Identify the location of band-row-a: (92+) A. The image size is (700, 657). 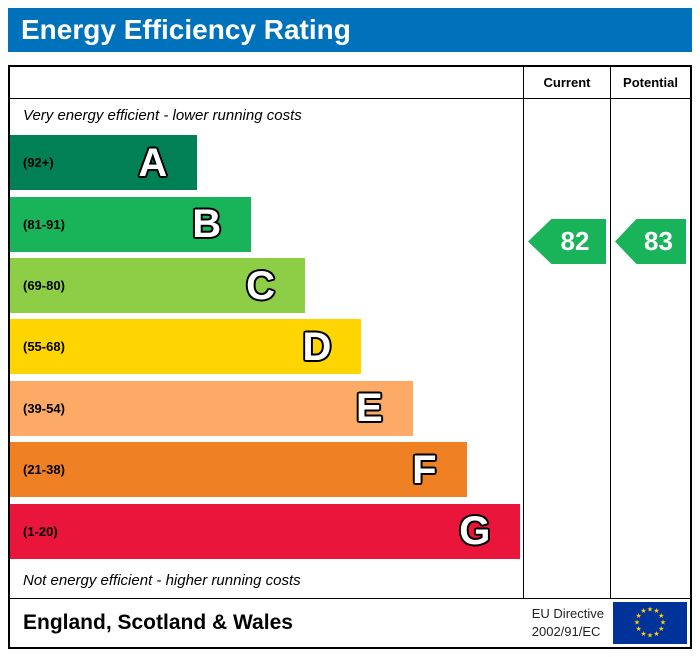
(266, 162).